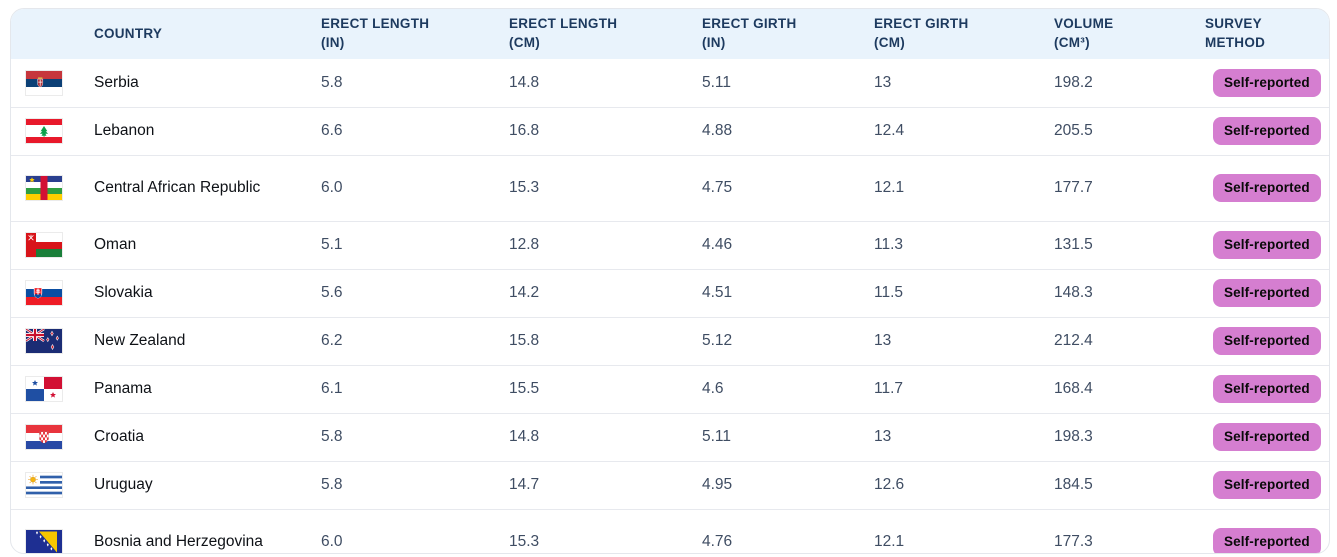 The width and height of the screenshot is (1337, 557). Describe the element at coordinates (44, 437) in the screenshot. I see `croatia-flag-icon` at that location.